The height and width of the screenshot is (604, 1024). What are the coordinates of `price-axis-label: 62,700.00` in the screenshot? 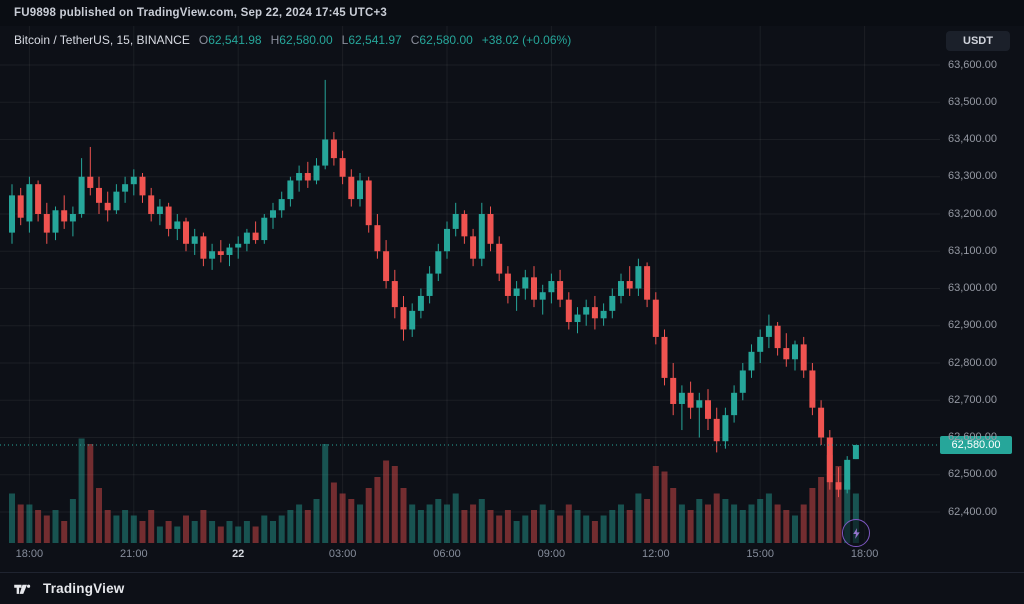 It's located at (972, 399).